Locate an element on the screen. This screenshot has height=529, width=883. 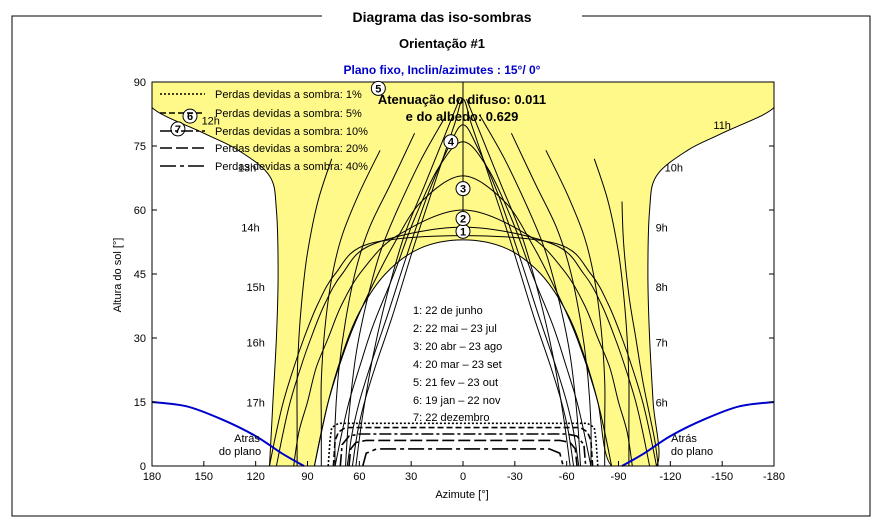
y-tick-label: 45 is located at coordinates (140, 275).